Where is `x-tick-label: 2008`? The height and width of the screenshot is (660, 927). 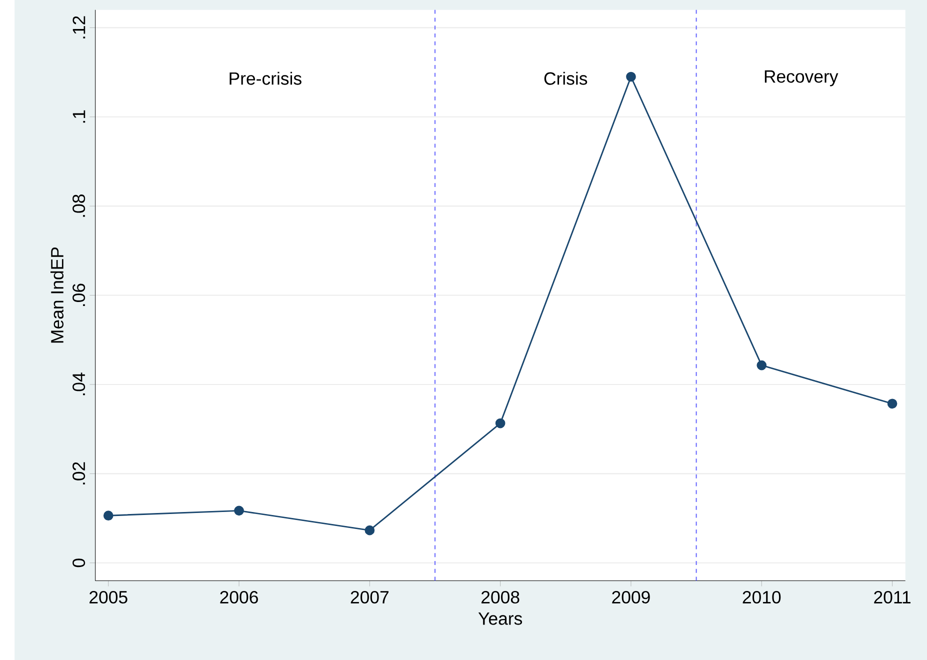 x-tick-label: 2008 is located at coordinates (501, 597).